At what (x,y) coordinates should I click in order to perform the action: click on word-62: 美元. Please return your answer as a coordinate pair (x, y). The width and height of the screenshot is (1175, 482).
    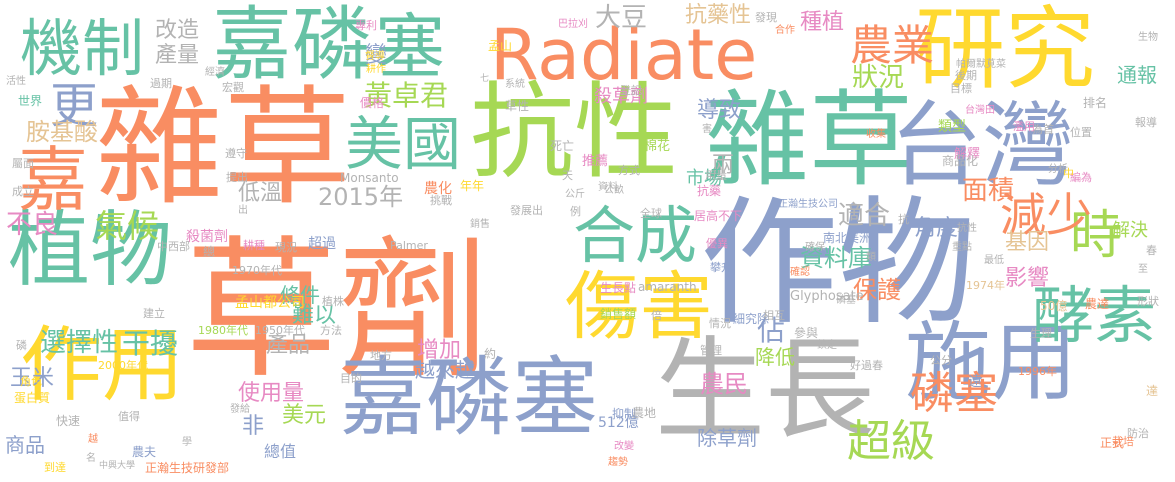
    Looking at the image, I should click on (304, 415).